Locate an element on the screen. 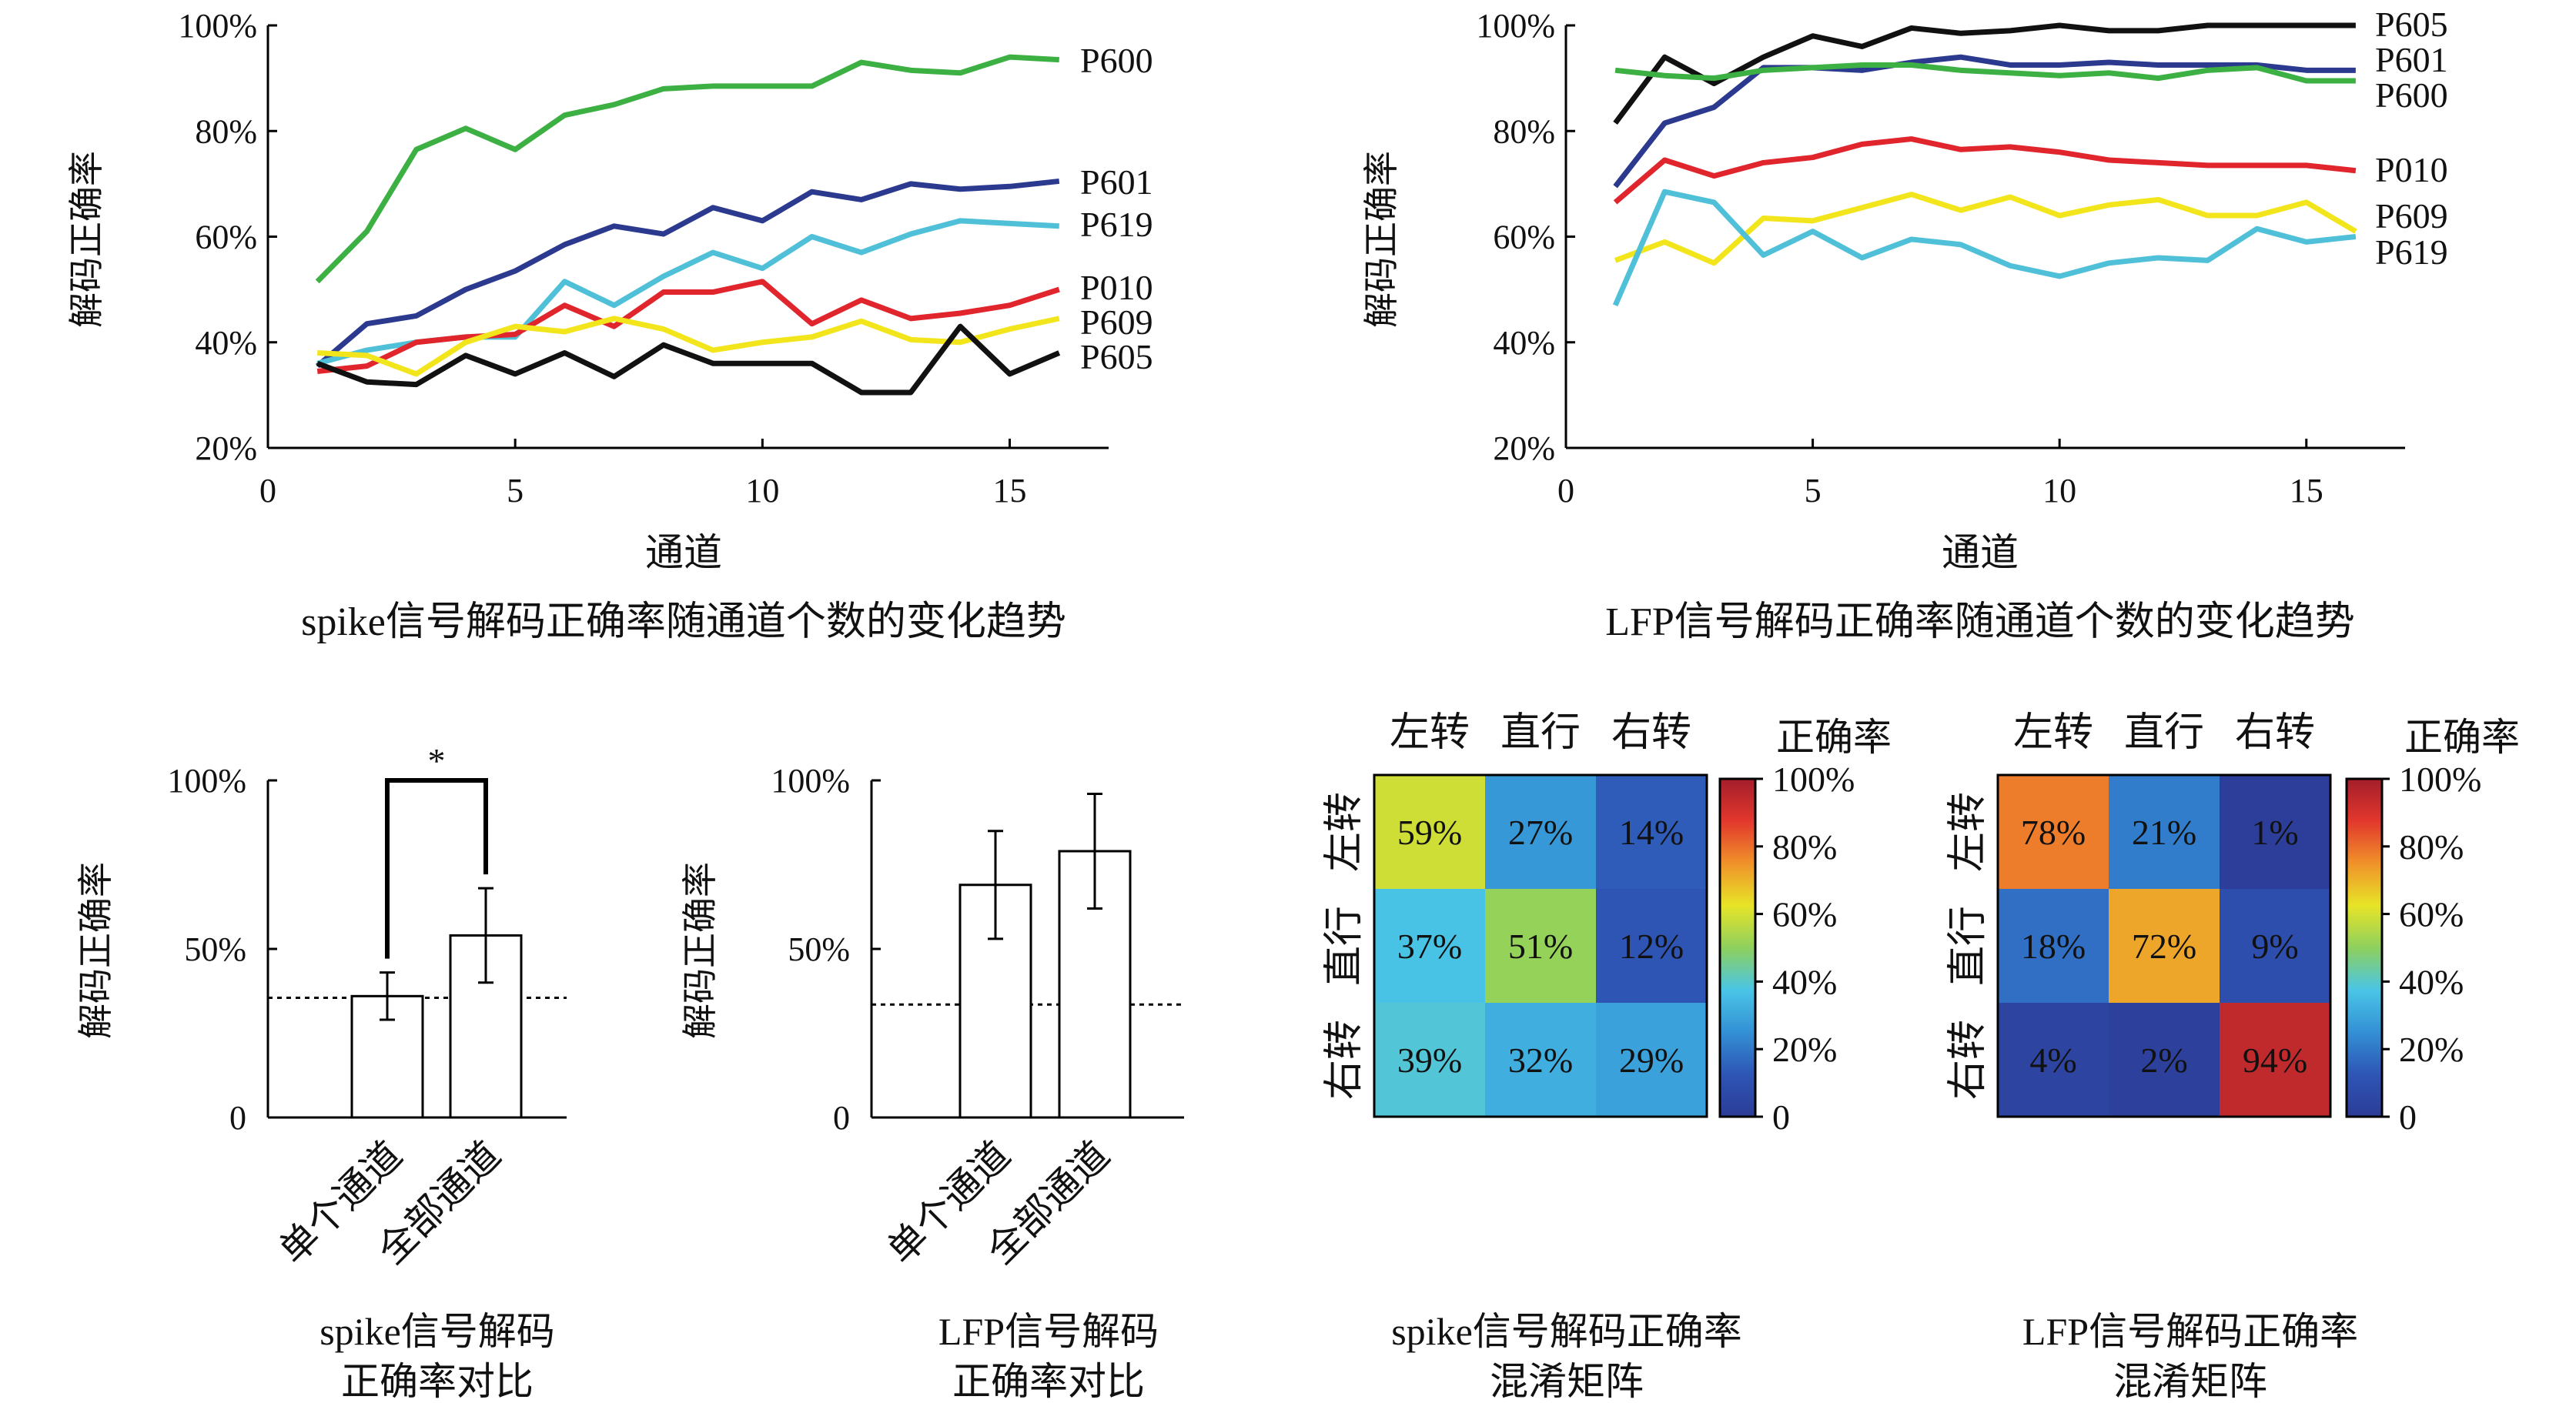 The height and width of the screenshot is (1403, 2576). x-tick-label: 5 is located at coordinates (1814, 490).